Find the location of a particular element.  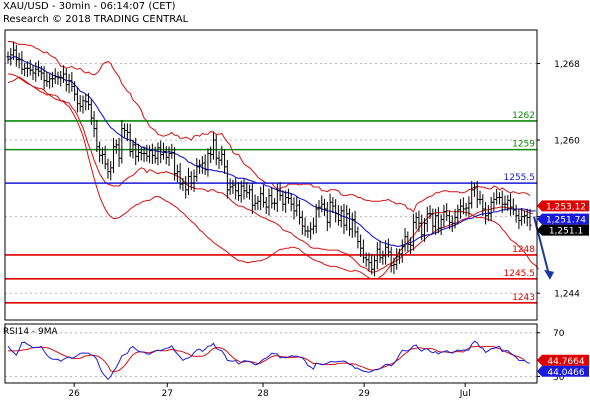

rsi-tag-box is located at coordinates (563, 371).